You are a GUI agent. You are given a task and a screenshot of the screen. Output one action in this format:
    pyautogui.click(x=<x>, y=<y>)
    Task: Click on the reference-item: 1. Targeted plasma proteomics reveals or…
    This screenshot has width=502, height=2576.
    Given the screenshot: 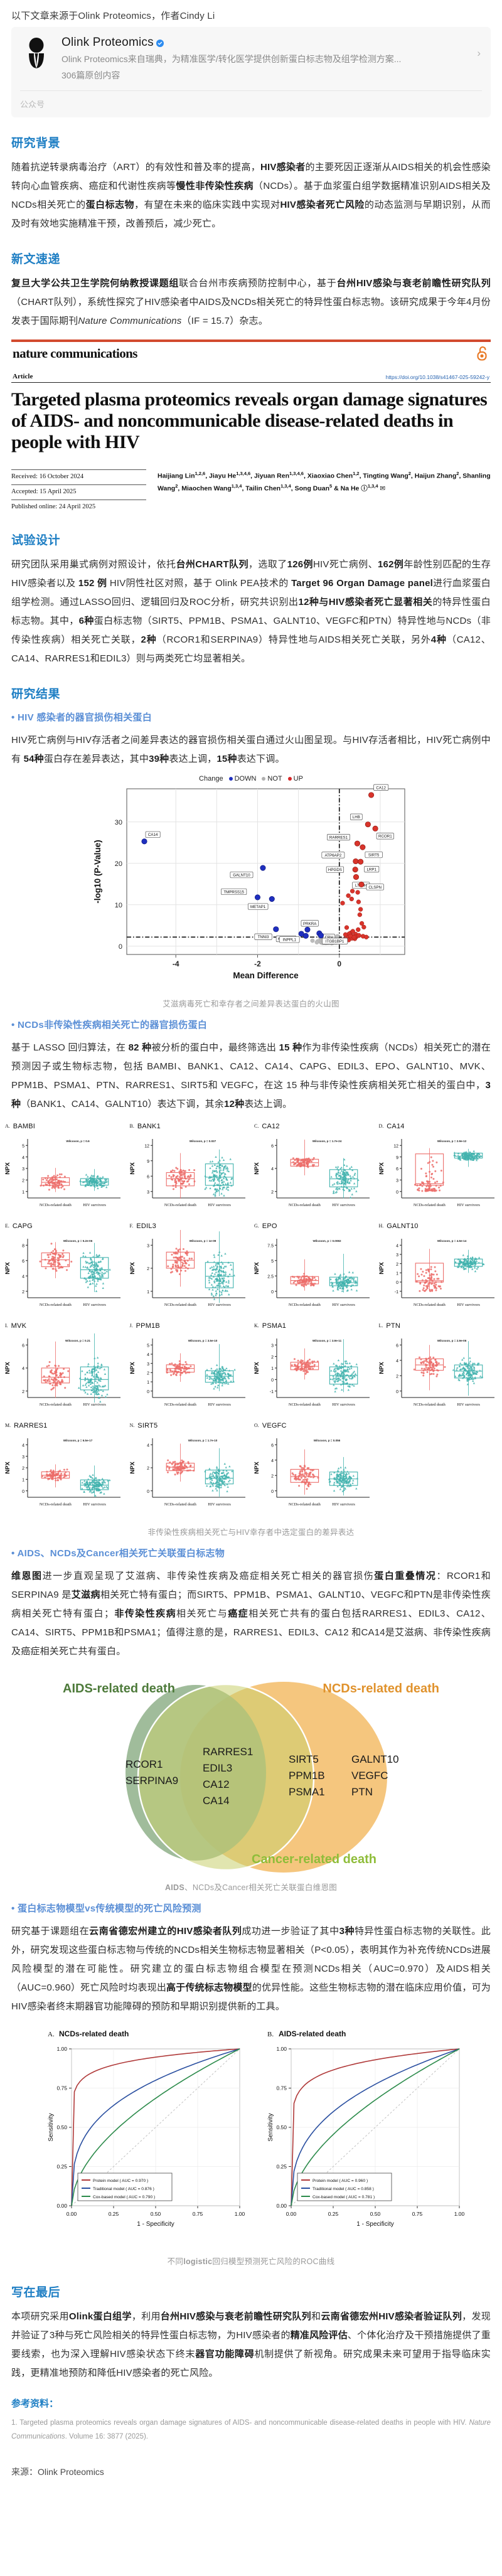 What is the action you would take?
    pyautogui.click(x=251, y=2429)
    